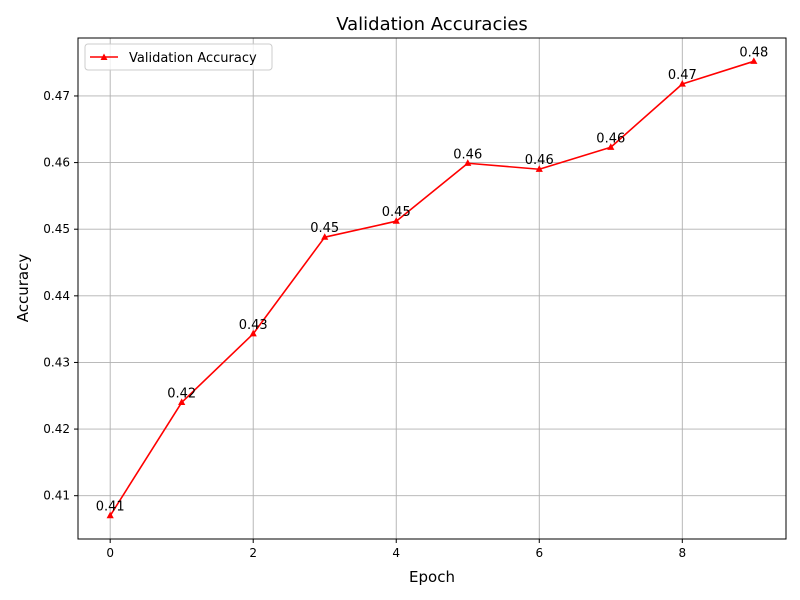  What do you see at coordinates (253, 553) in the screenshot?
I see `x-tick-label: 2` at bounding box center [253, 553].